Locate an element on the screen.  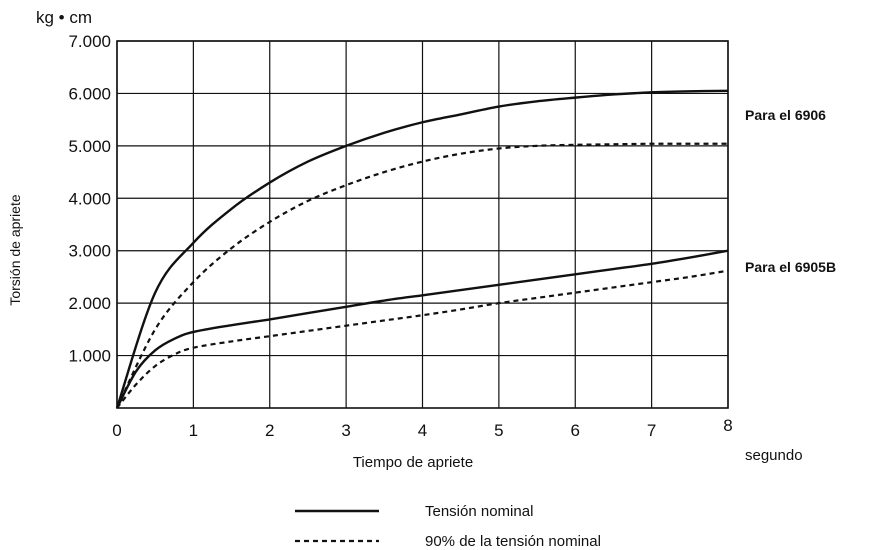
x-tick-label: 4 is located at coordinates (422, 430).